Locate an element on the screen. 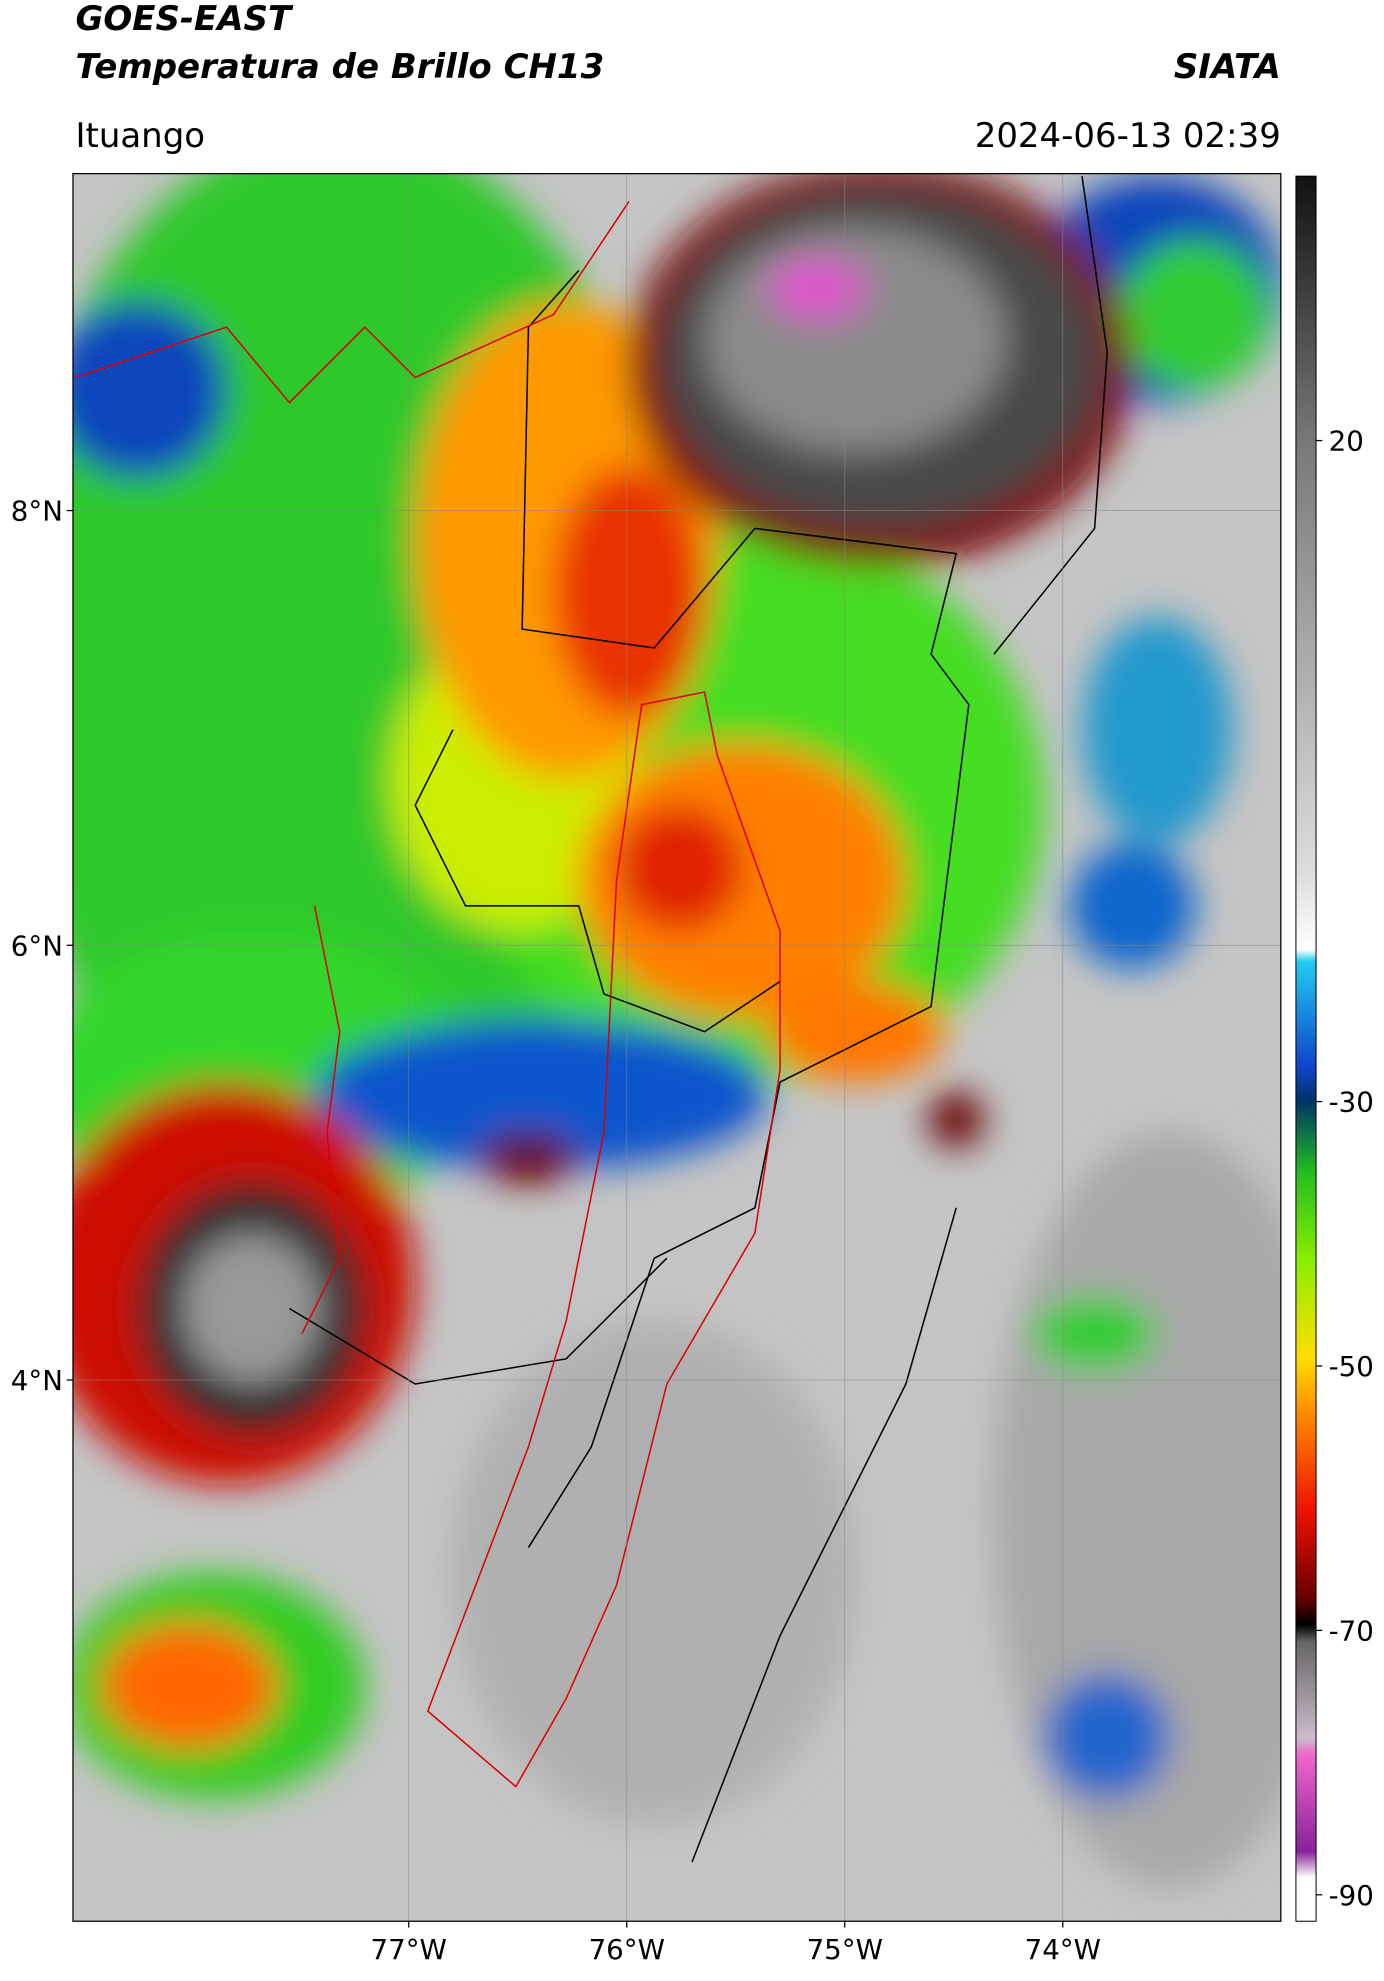 Image resolution: width=1384 pixels, height=1981 pixels. lat-tick-label: 4°N is located at coordinates (37, 1380).